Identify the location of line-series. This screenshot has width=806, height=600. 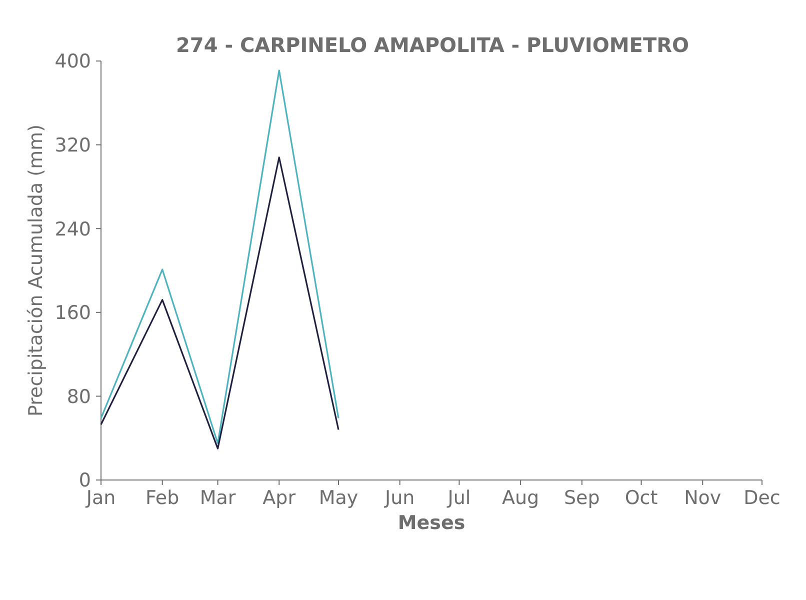
(220, 303).